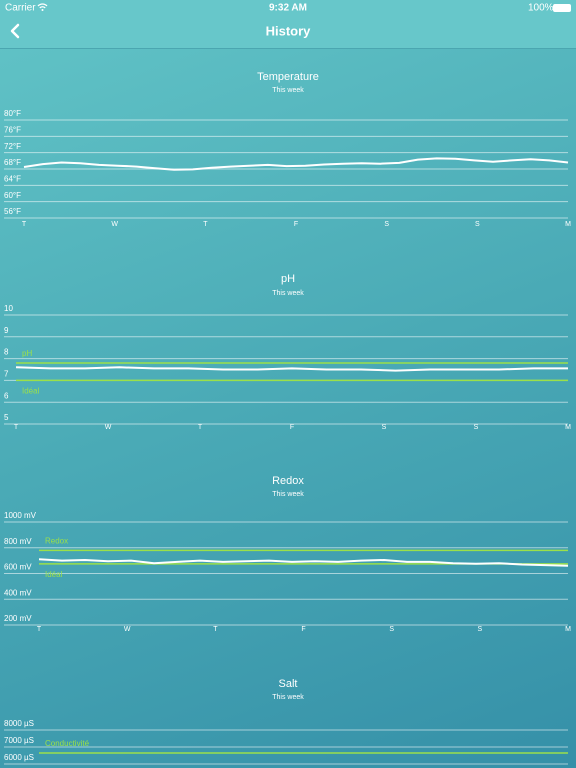 This screenshot has width=576, height=768. What do you see at coordinates (27, 353) in the screenshot?
I see `reference-label: pH` at bounding box center [27, 353].